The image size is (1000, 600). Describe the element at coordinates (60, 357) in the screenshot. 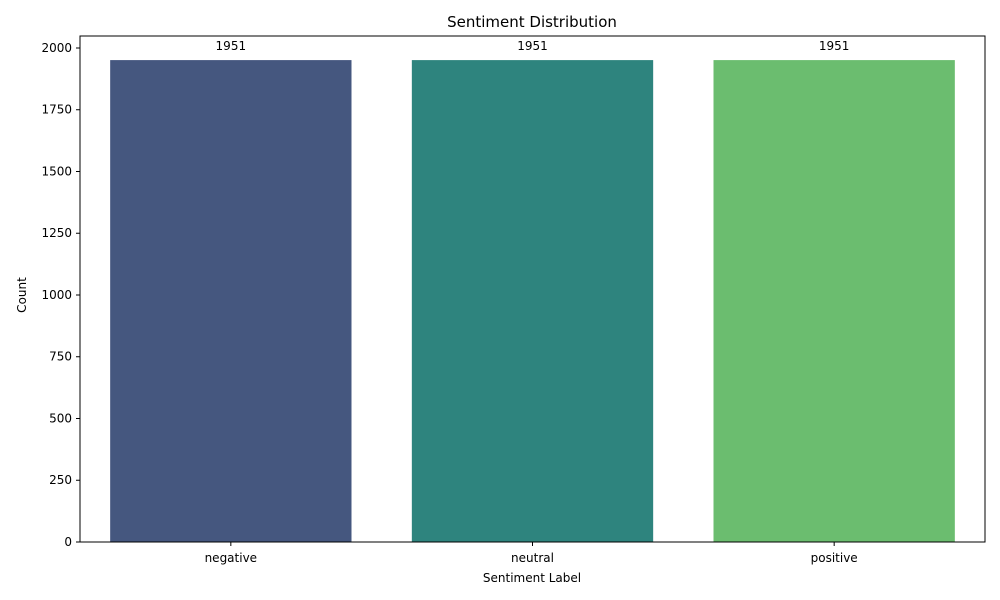

I see `y-tick-label-750: 750` at that location.